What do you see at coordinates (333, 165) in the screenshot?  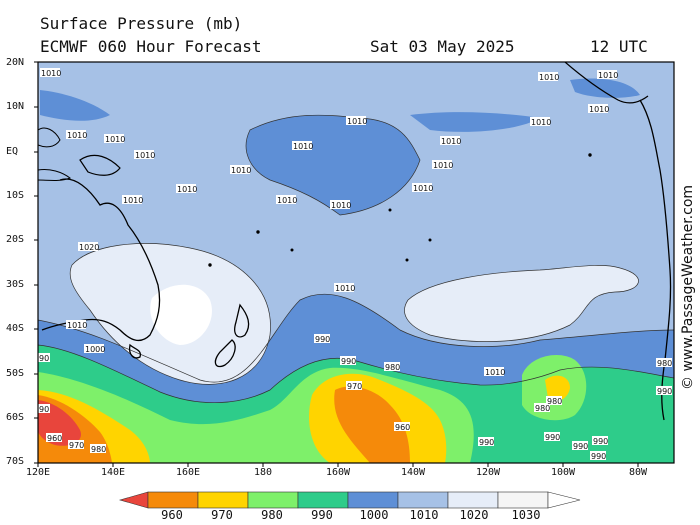 I see `band-1000-north` at bounding box center [333, 165].